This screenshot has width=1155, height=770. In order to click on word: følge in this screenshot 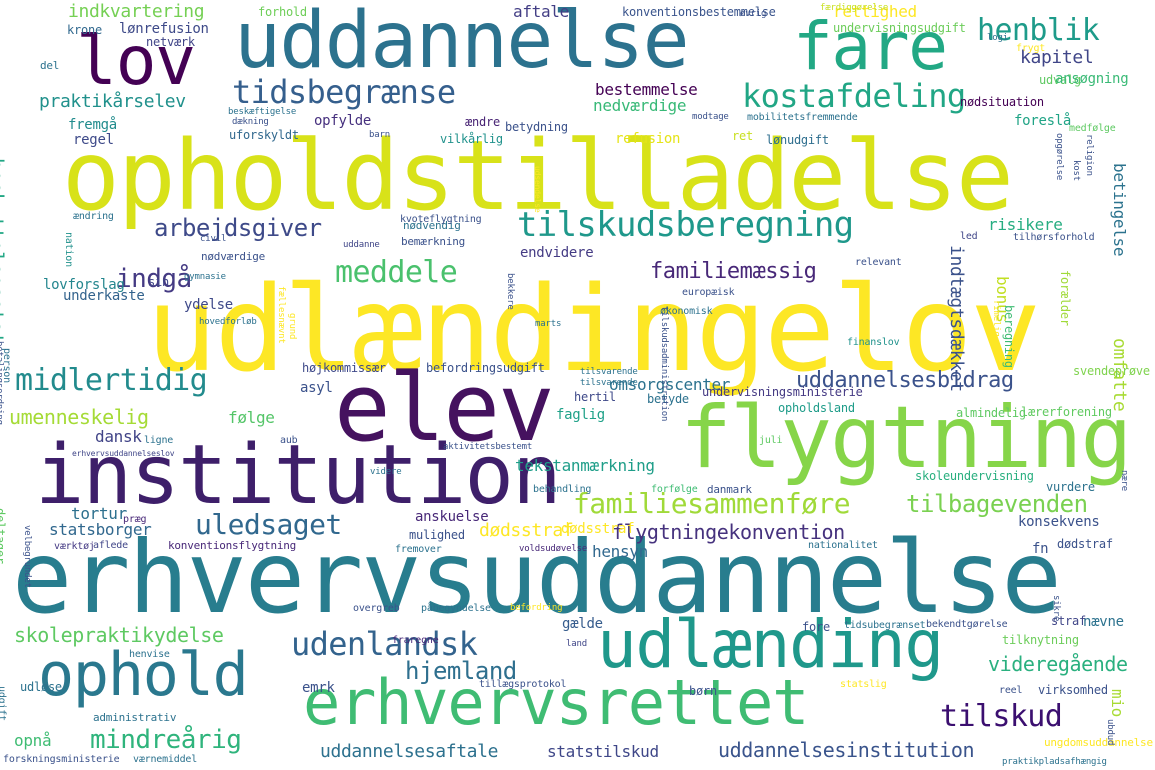, I will do `click(251, 417)`.